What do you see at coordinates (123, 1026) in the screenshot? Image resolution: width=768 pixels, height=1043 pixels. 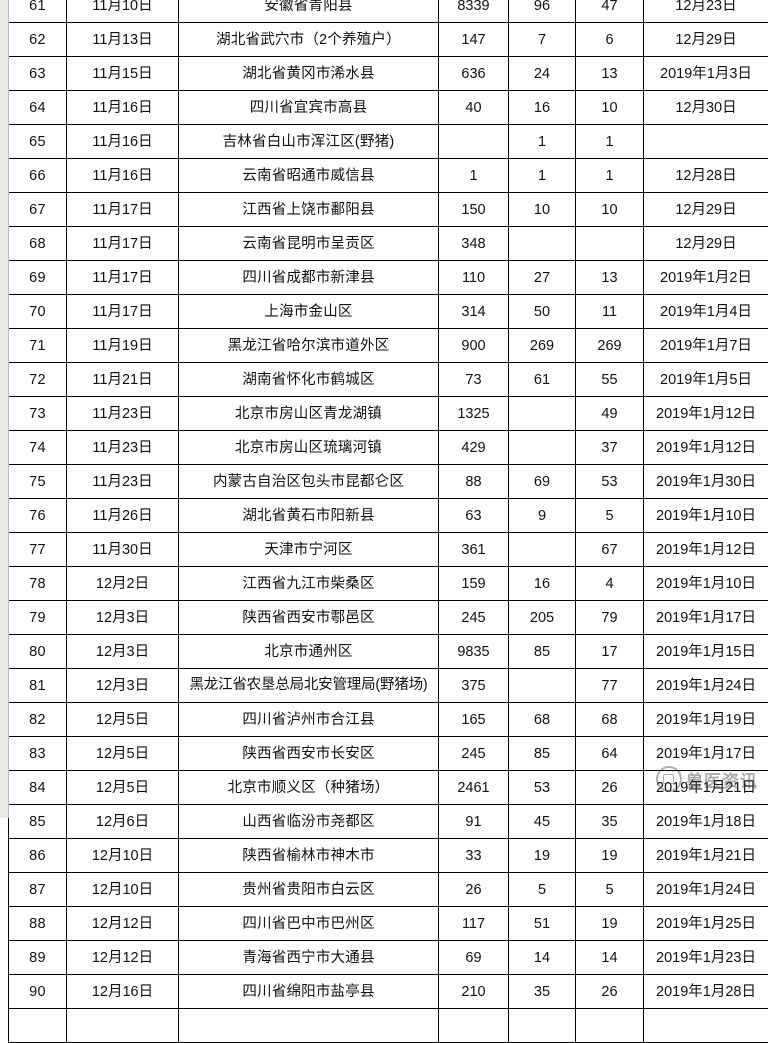 I see `cell-onset-date` at bounding box center [123, 1026].